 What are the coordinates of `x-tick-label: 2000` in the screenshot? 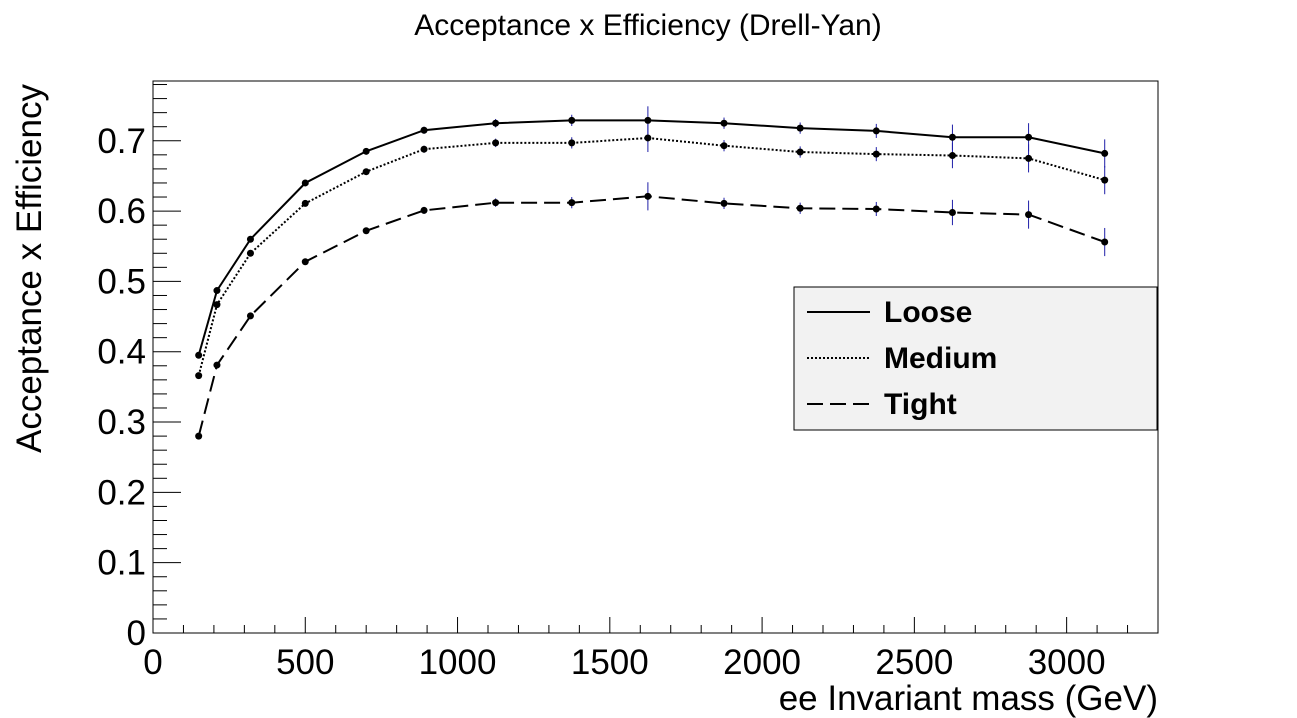 It's located at (762, 662).